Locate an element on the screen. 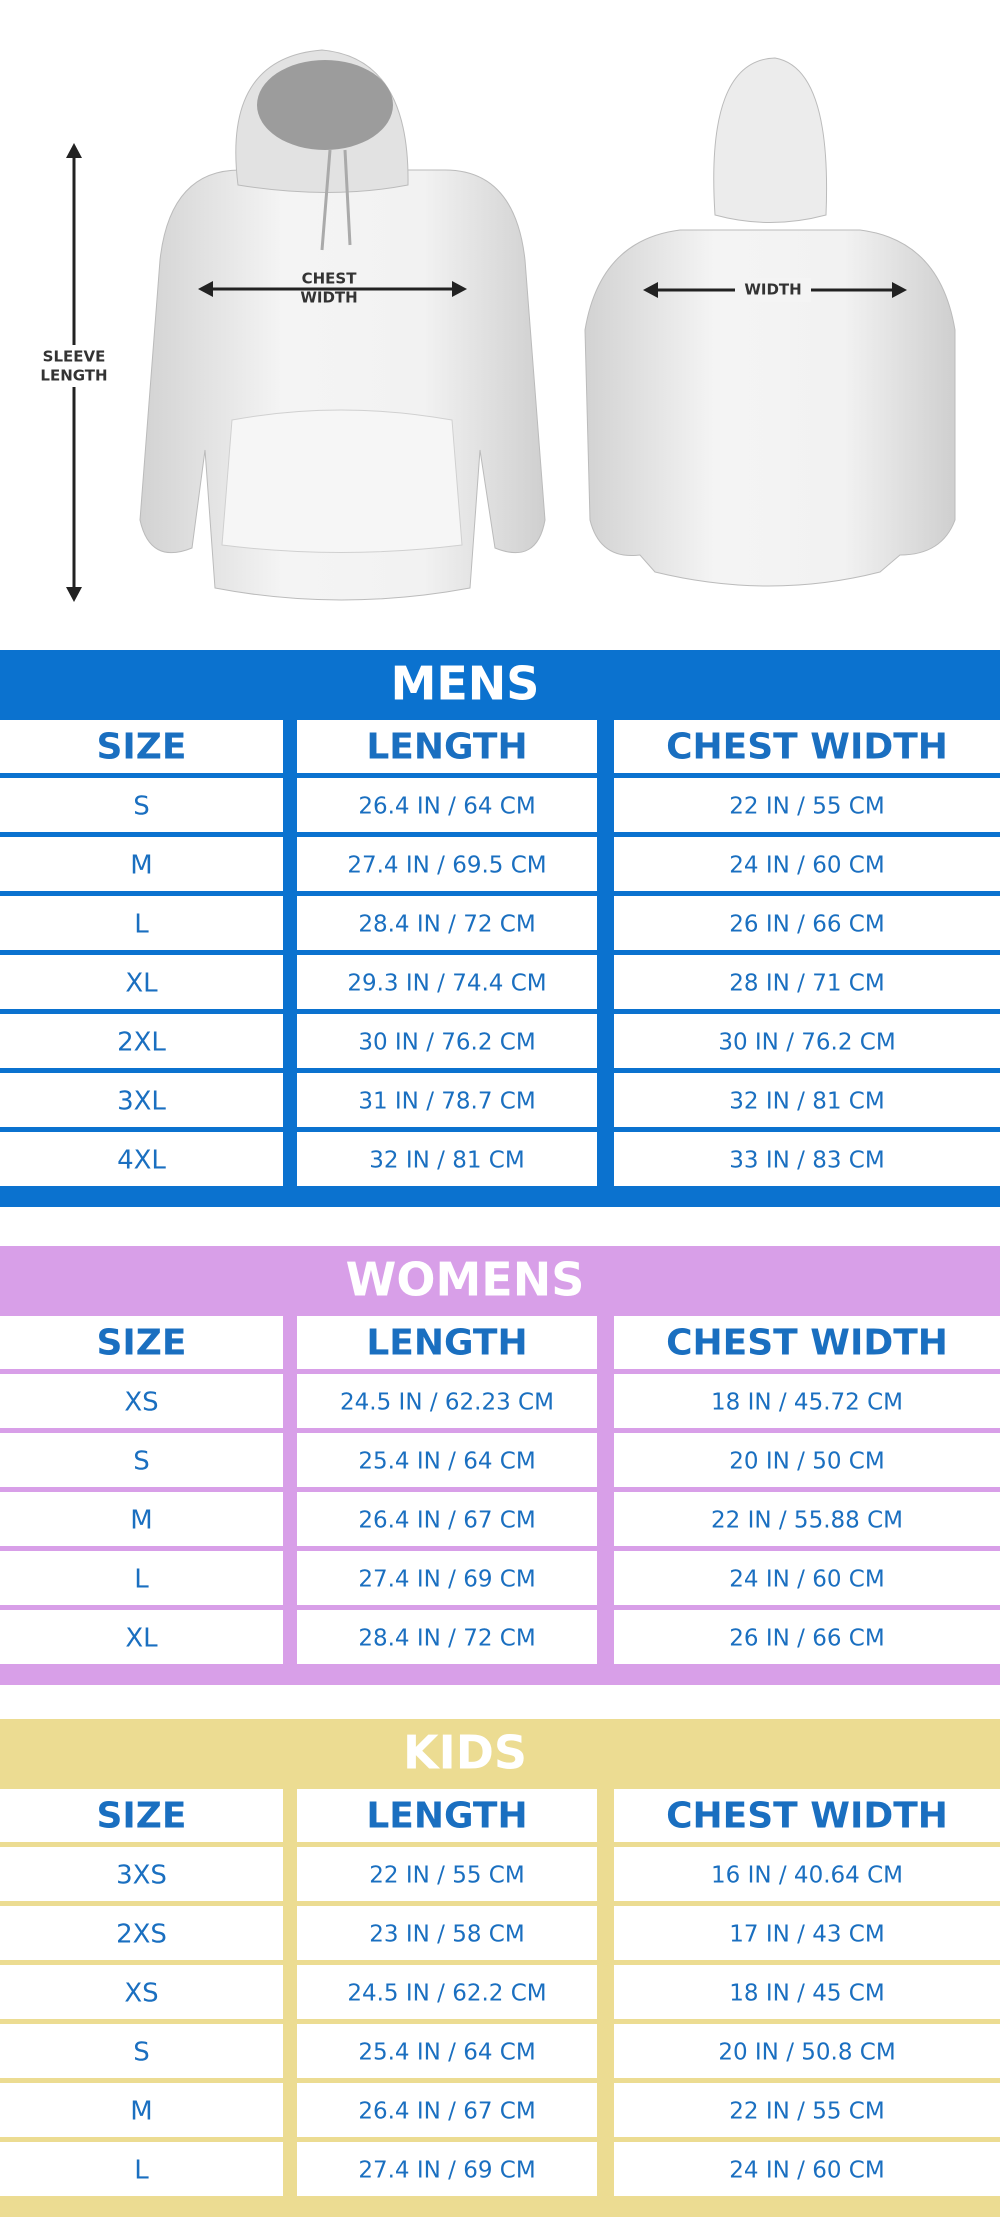  back-arrow: WIDTH is located at coordinates (775, 290).